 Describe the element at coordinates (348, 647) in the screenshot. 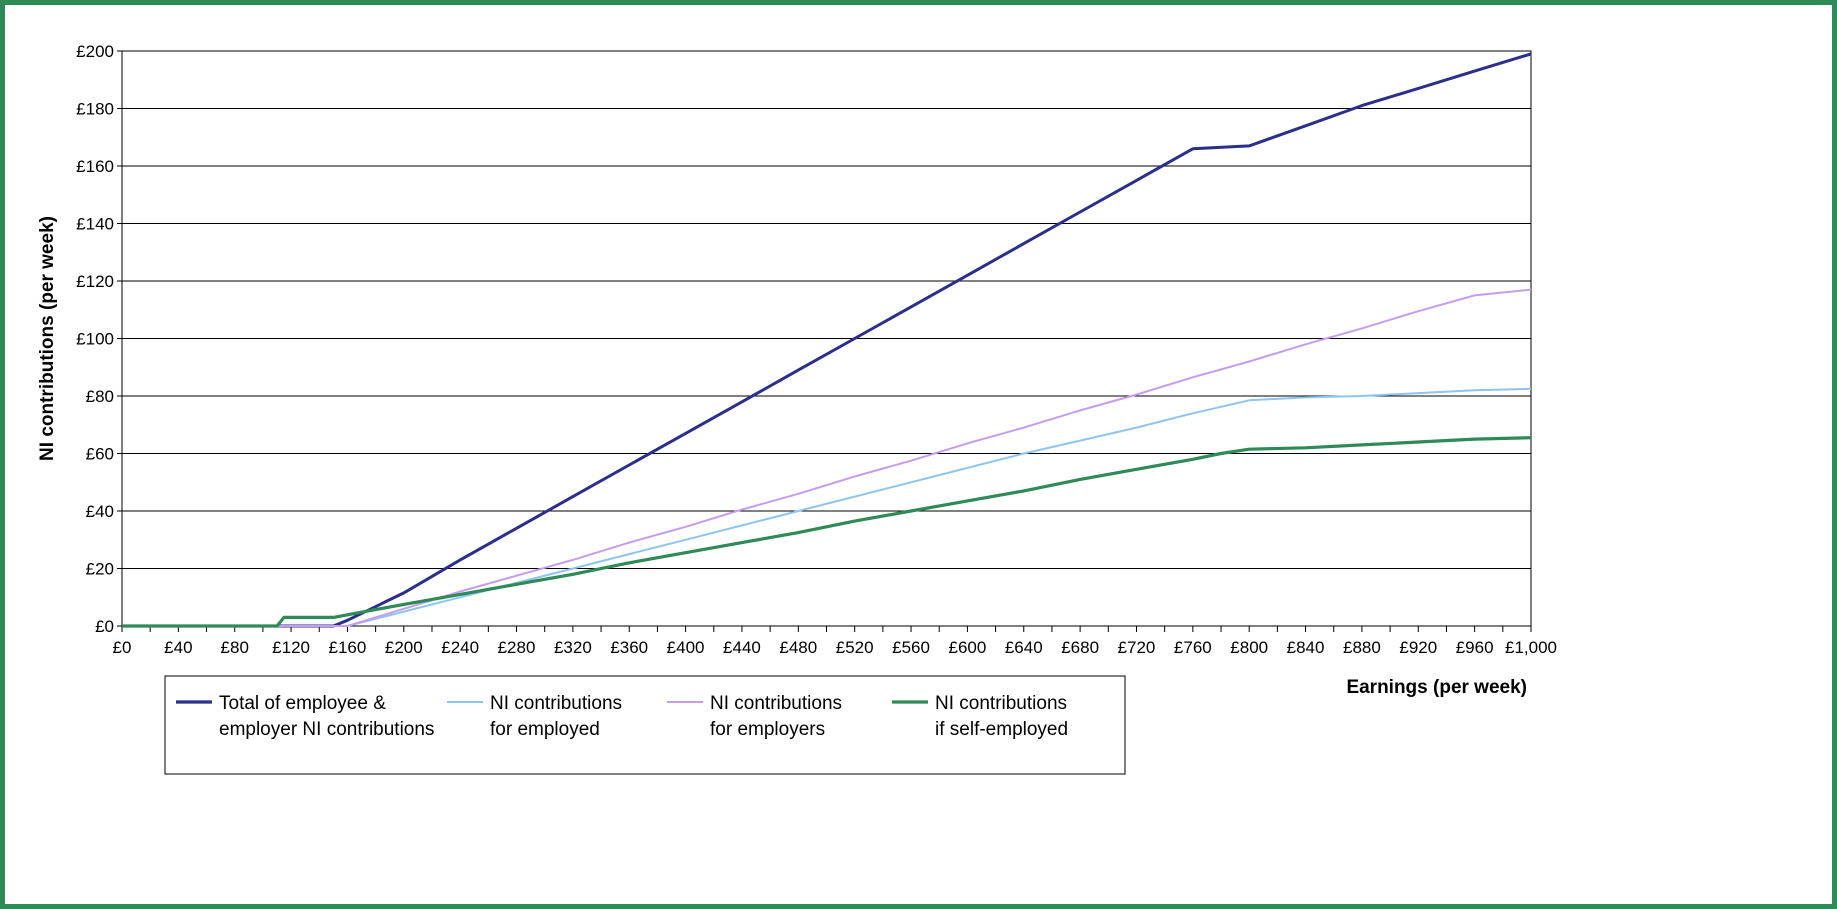

I see `x-tick-label: £160` at that location.